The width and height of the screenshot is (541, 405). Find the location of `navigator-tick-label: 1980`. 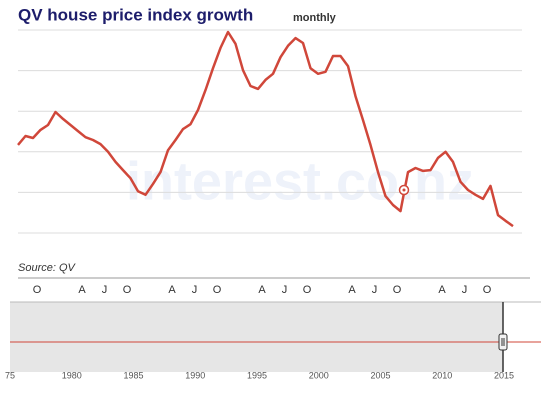

navigator-tick-label: 1980 is located at coordinates (72, 375).